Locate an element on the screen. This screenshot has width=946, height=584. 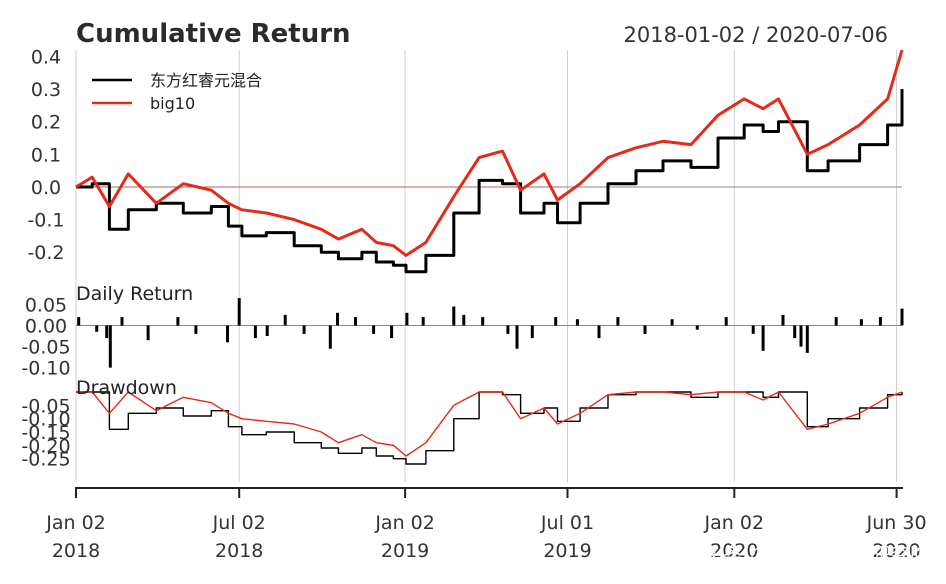
drawdown-title: Drawdown is located at coordinates (126, 388).